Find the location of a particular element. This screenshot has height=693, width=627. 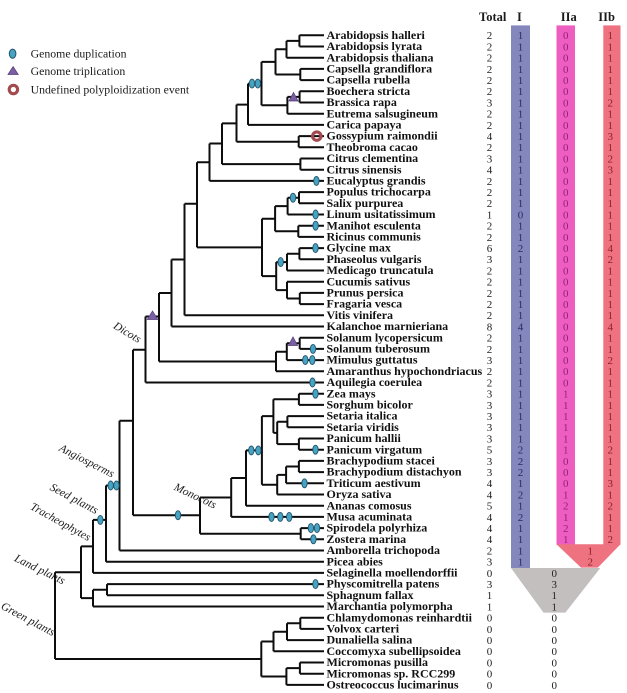

svg-text: Solanum lycopersicum is located at coordinates (385, 337).